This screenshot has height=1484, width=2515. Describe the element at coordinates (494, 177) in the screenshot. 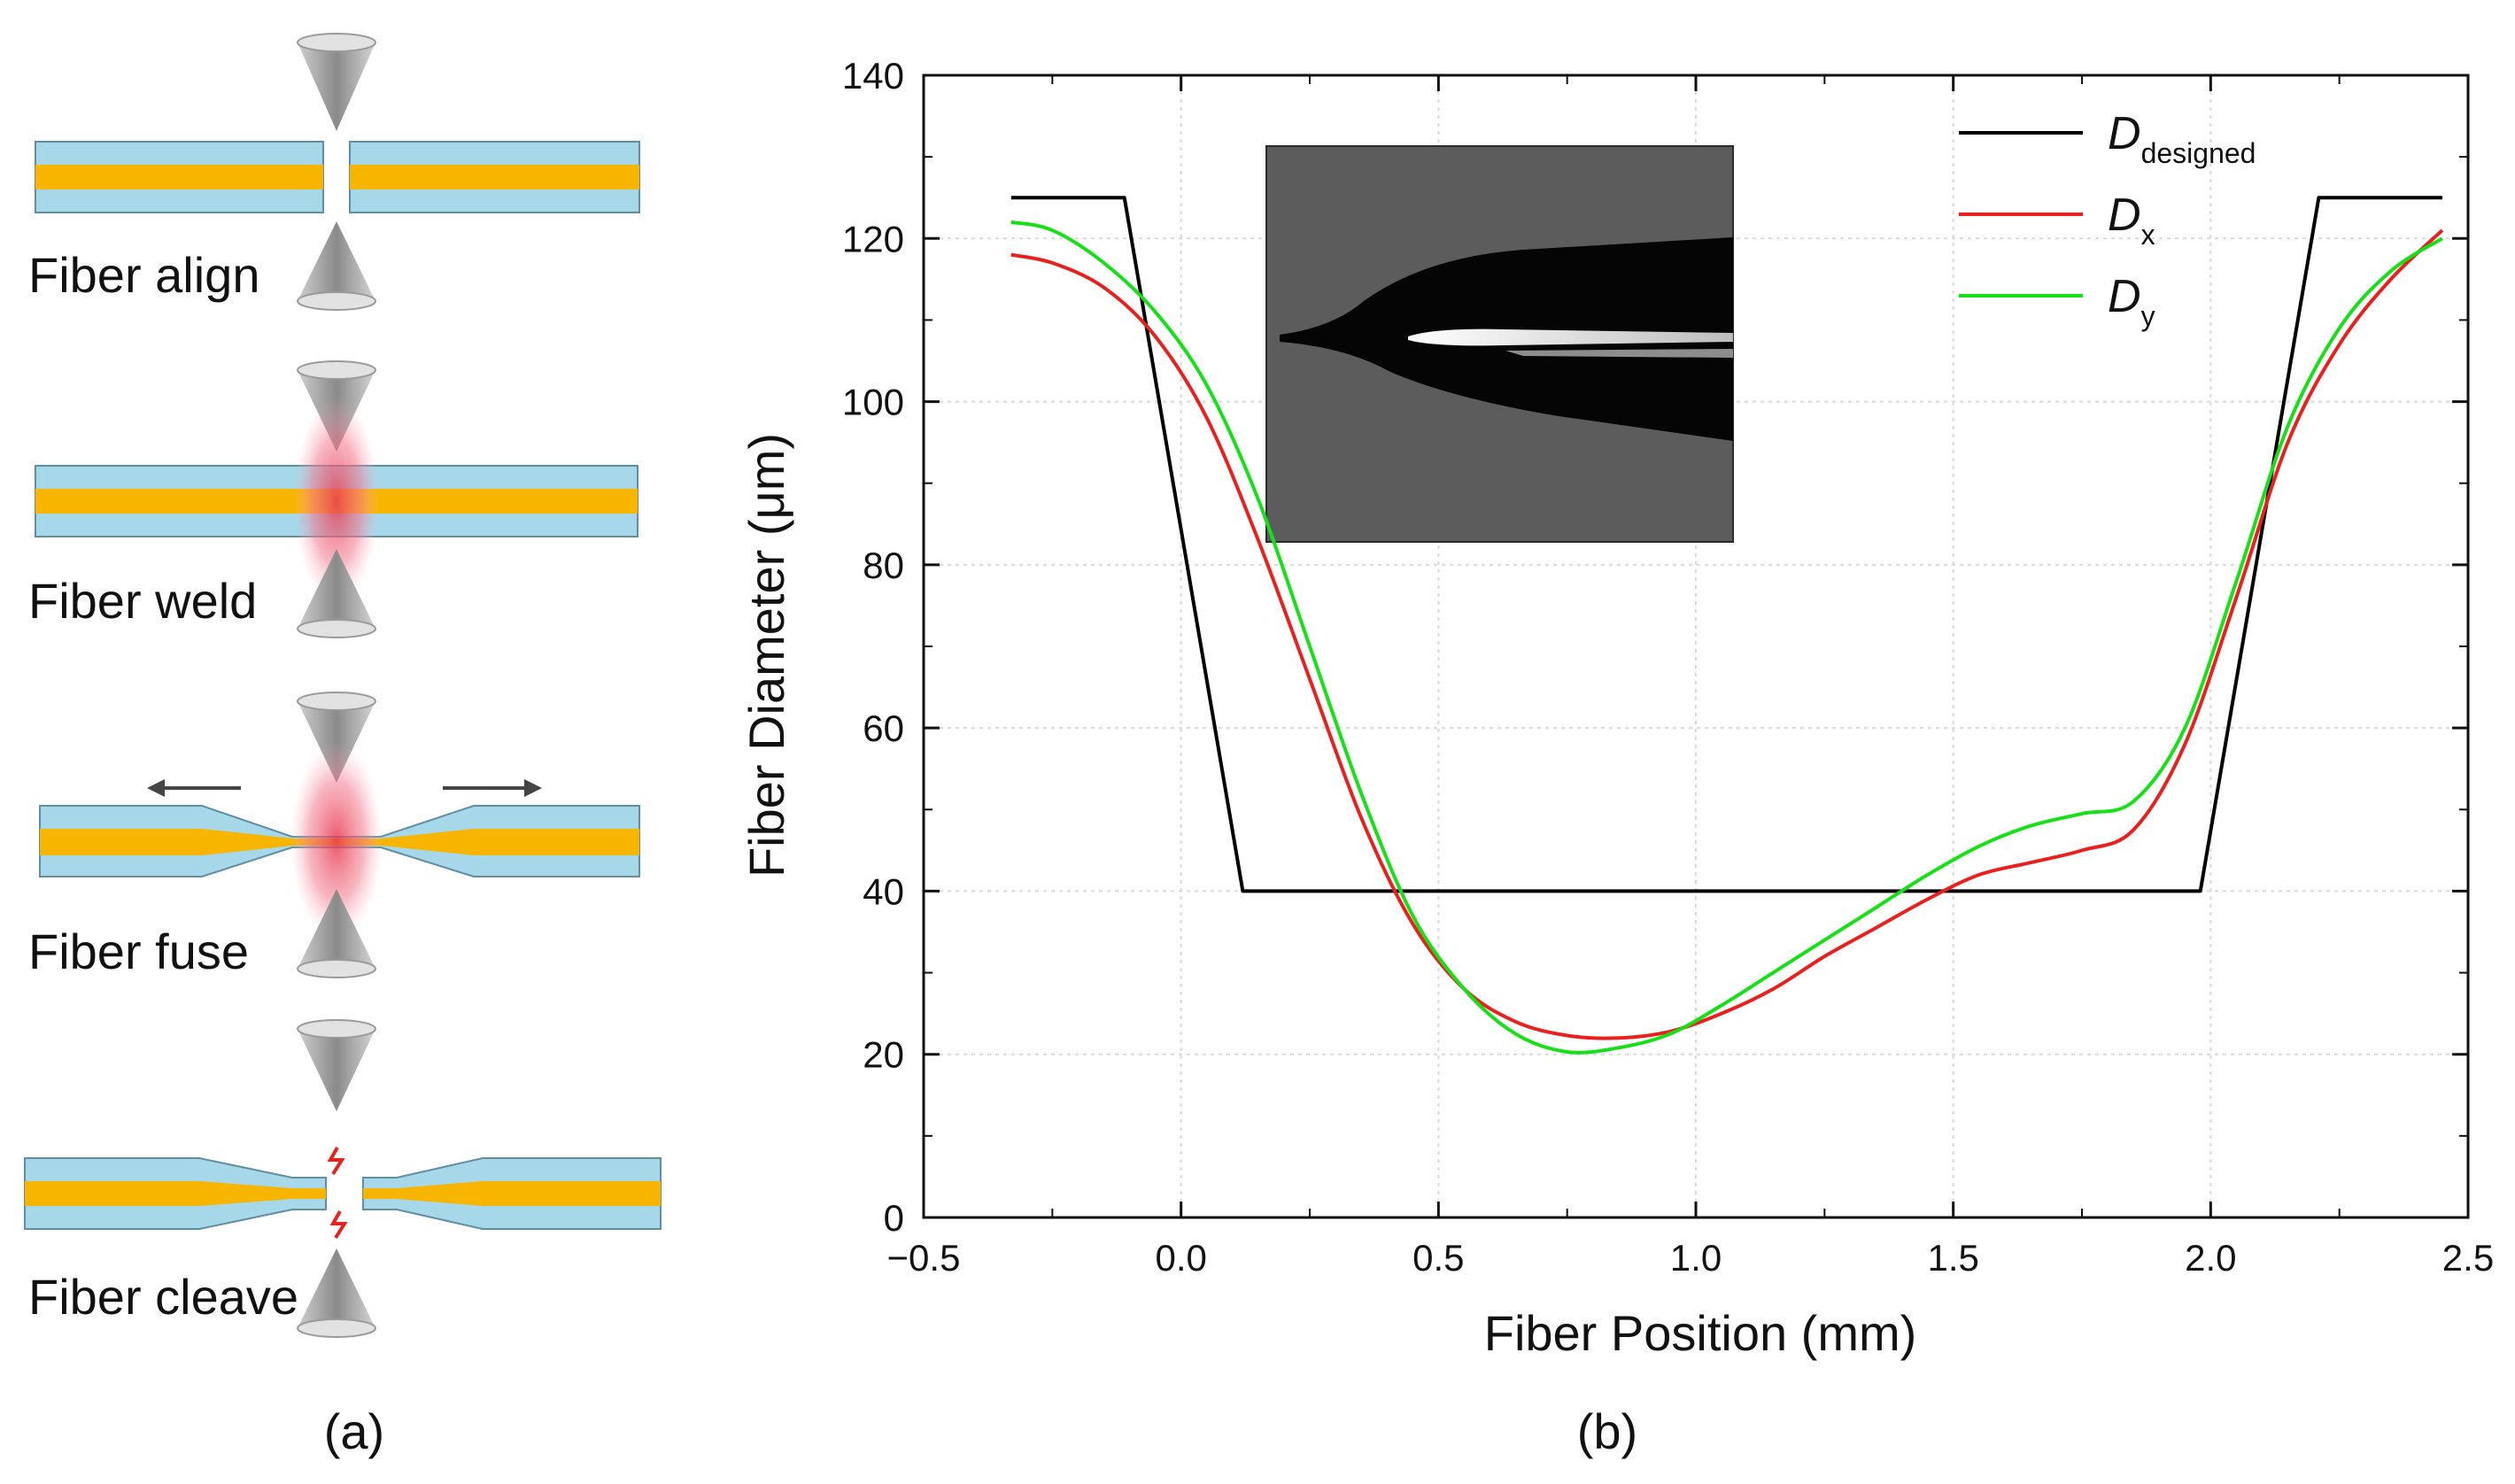

I see `fiber-right-icon` at that location.